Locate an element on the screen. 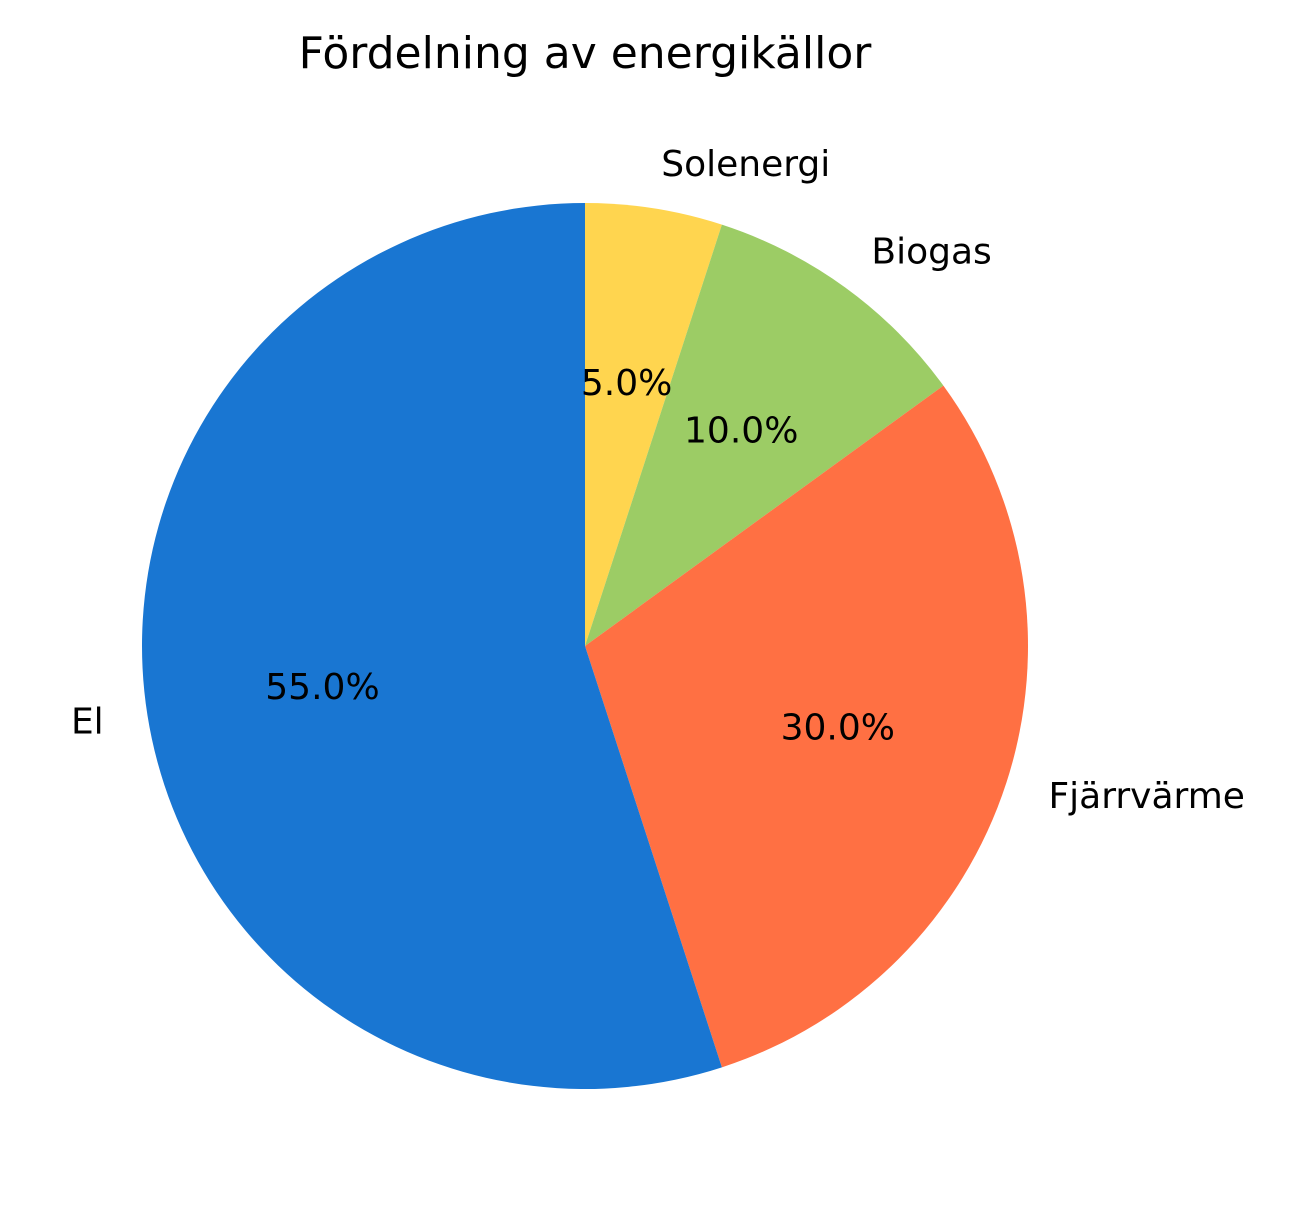 Image resolution: width=1305 pixels, height=1231 pixels. pie-slice-biogas is located at coordinates (764, 435).